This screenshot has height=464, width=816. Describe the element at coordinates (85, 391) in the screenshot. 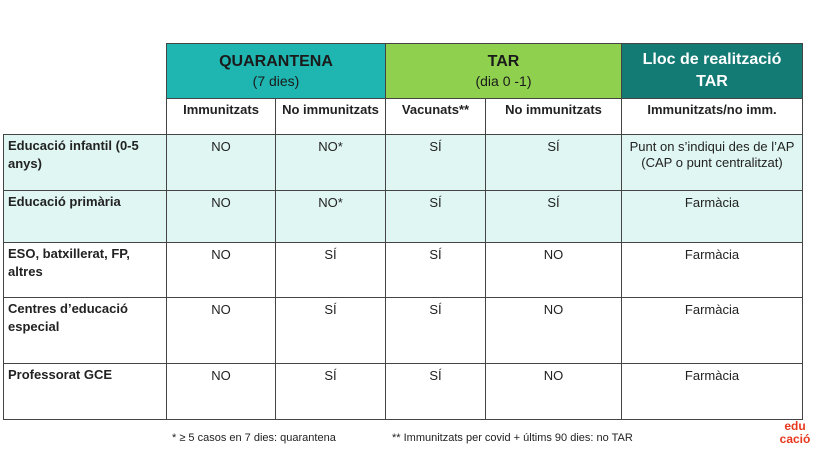

I see `row-label: Professorat GCE` at that location.